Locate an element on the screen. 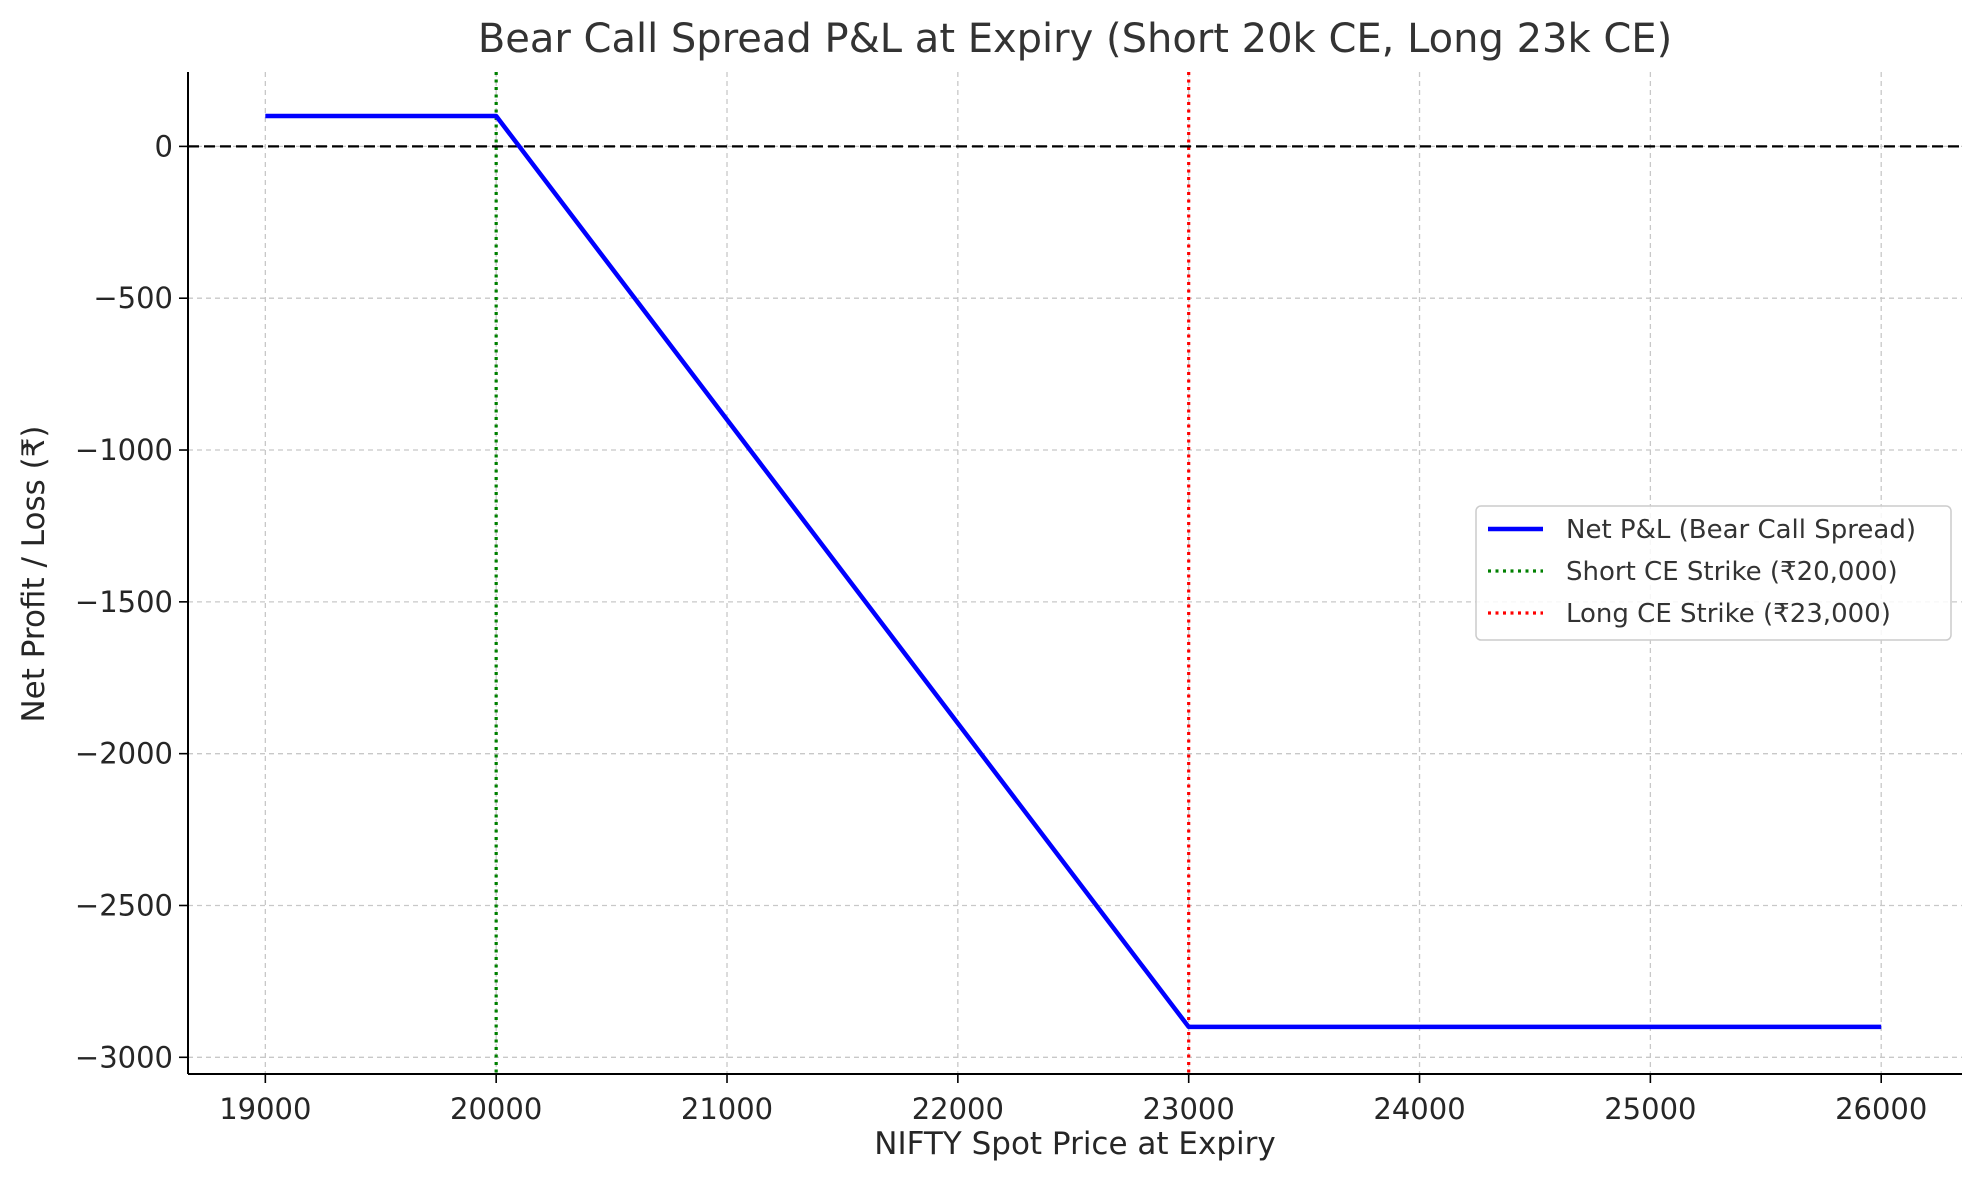 This screenshot has width=1979, height=1180. x-tick-label: 26000 is located at coordinates (1881, 1109).